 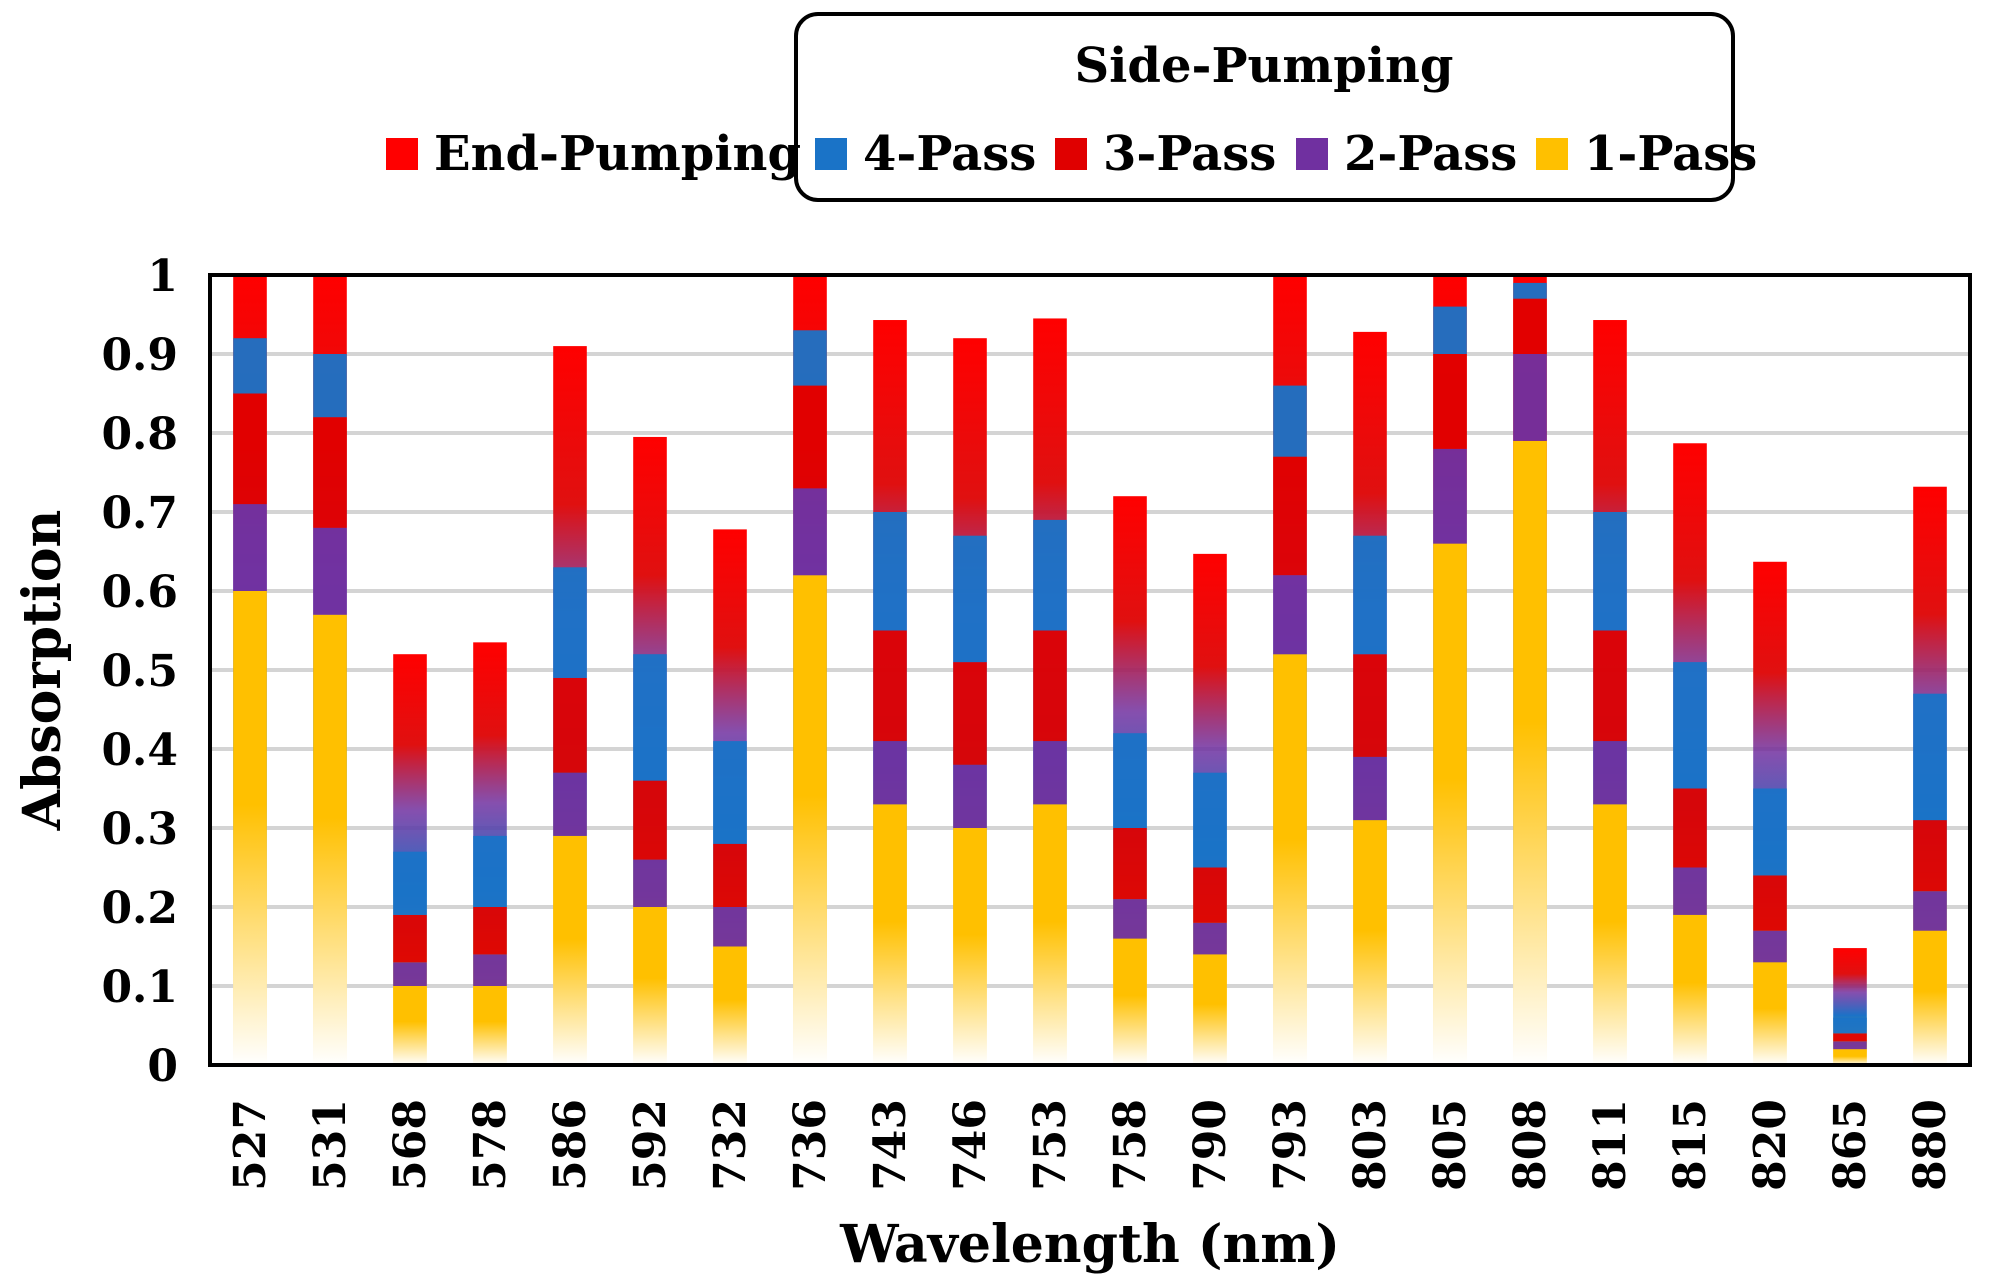 I want to click on y-tick-label: 0.7, so click(x=139, y=513).